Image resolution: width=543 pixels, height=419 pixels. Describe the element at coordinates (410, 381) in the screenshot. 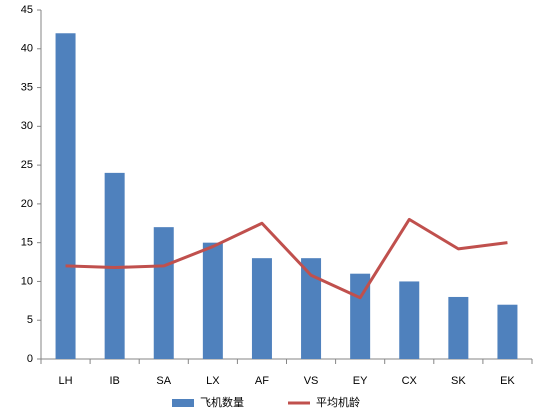

I see `x-tick-label: CX` at that location.